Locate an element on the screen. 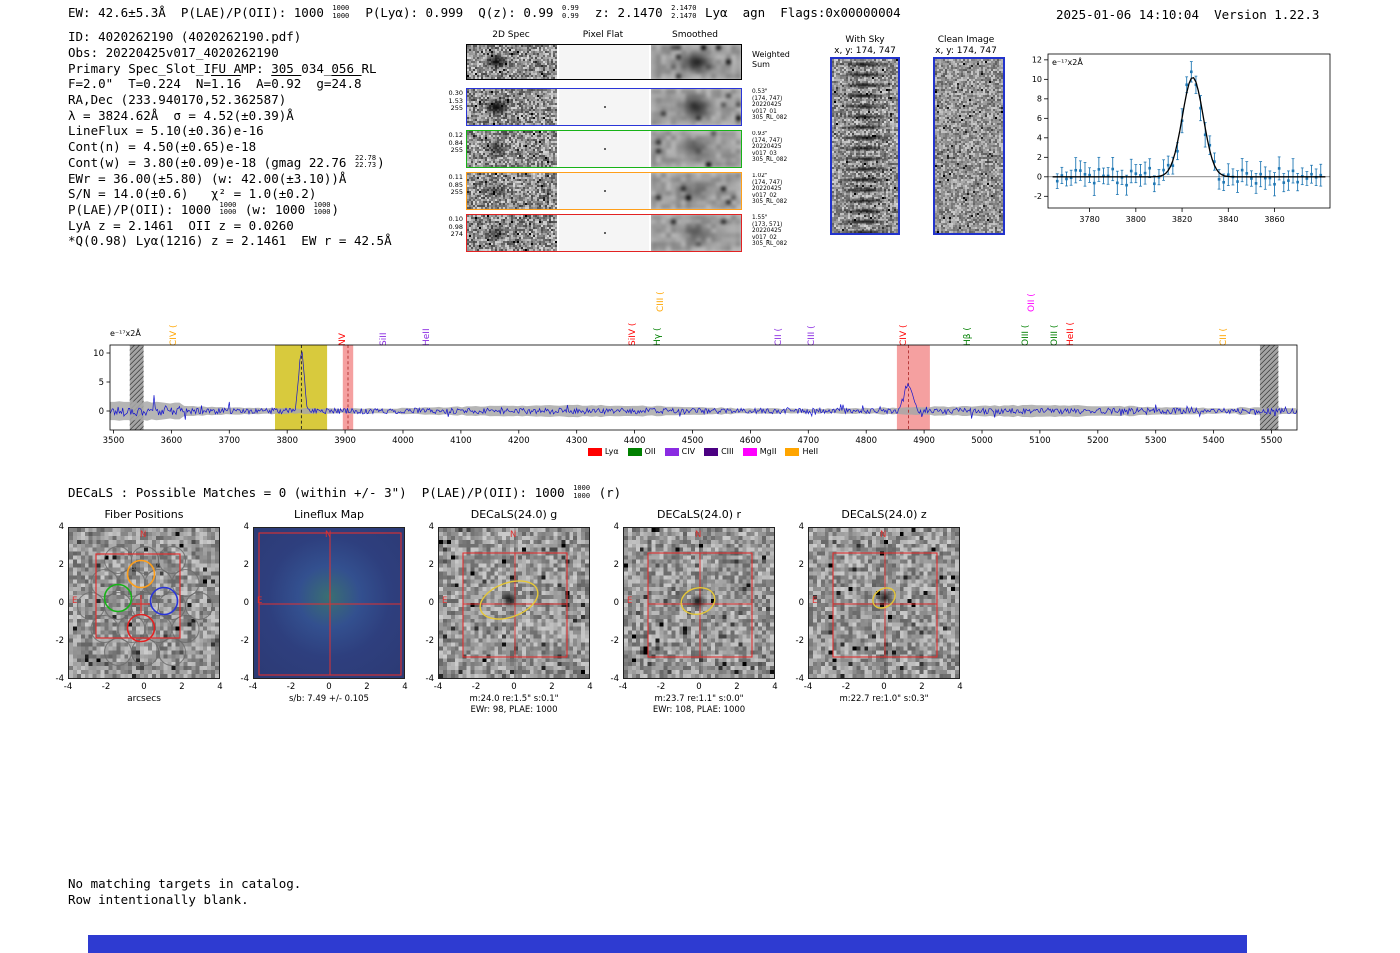  clean-image-title: Clean Image x, y: 174, 747 is located at coordinates (966, 45).